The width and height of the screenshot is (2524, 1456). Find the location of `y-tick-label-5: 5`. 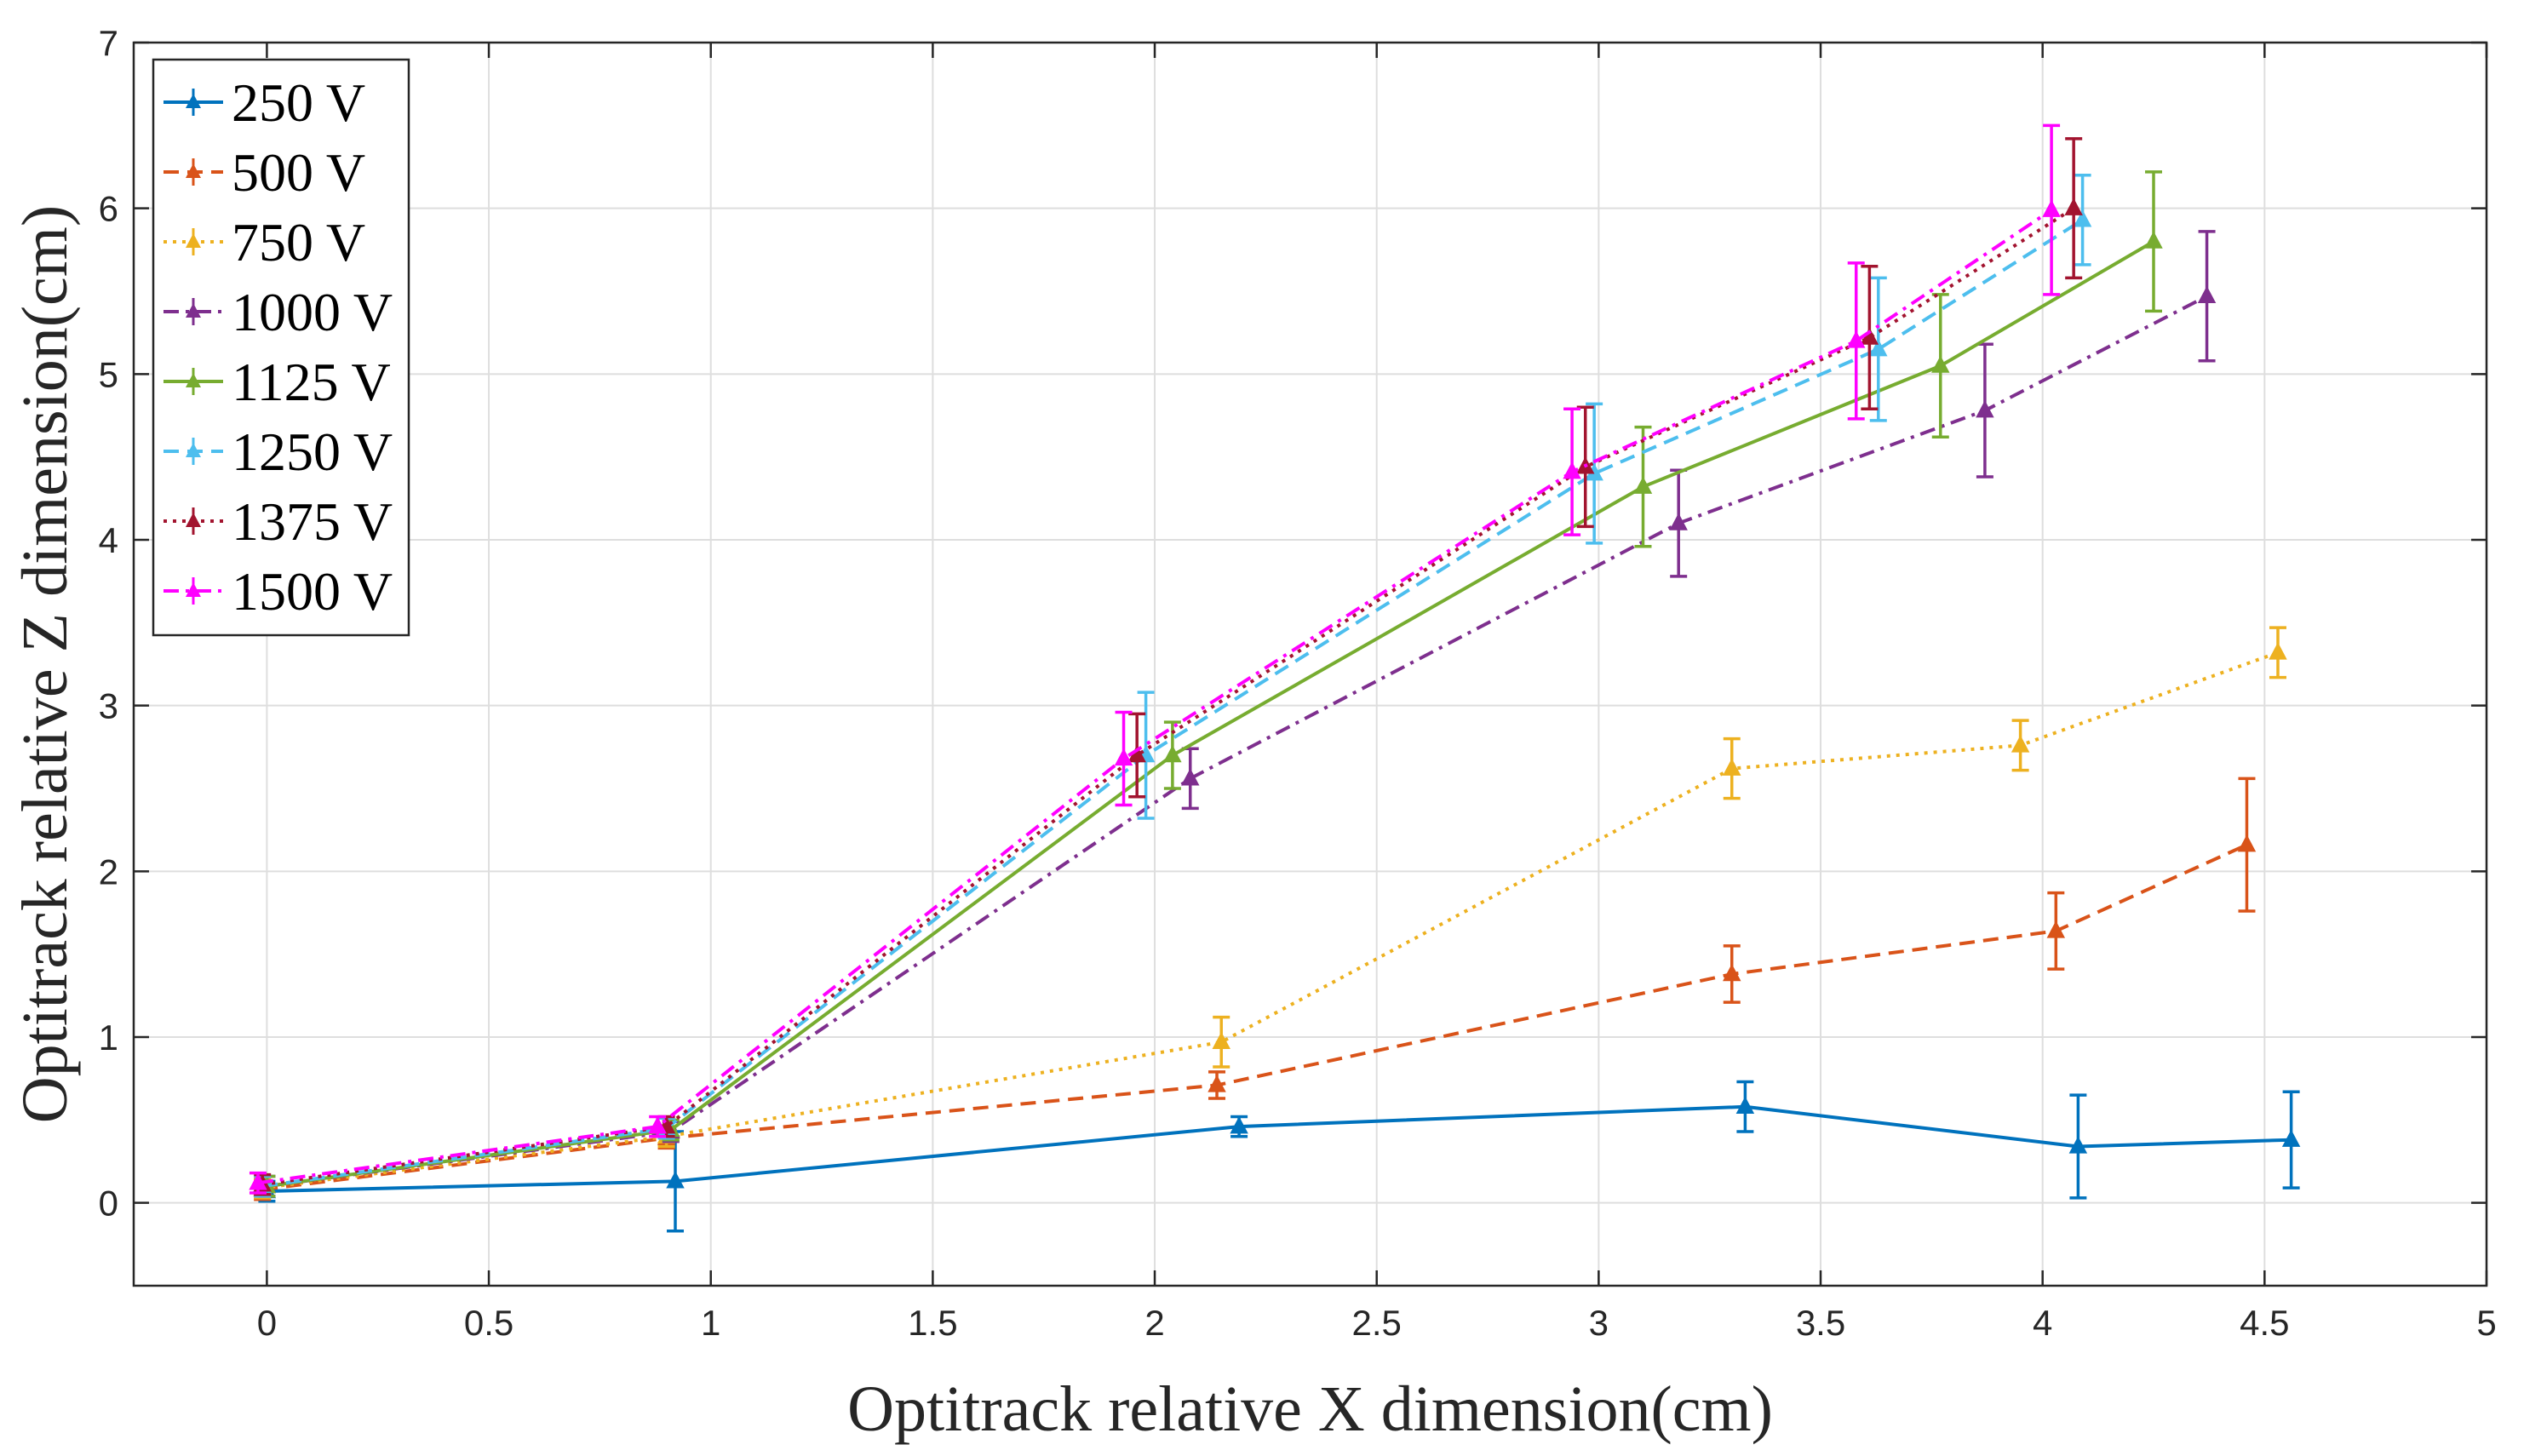

y-tick-label-5: 5 is located at coordinates (108, 374).